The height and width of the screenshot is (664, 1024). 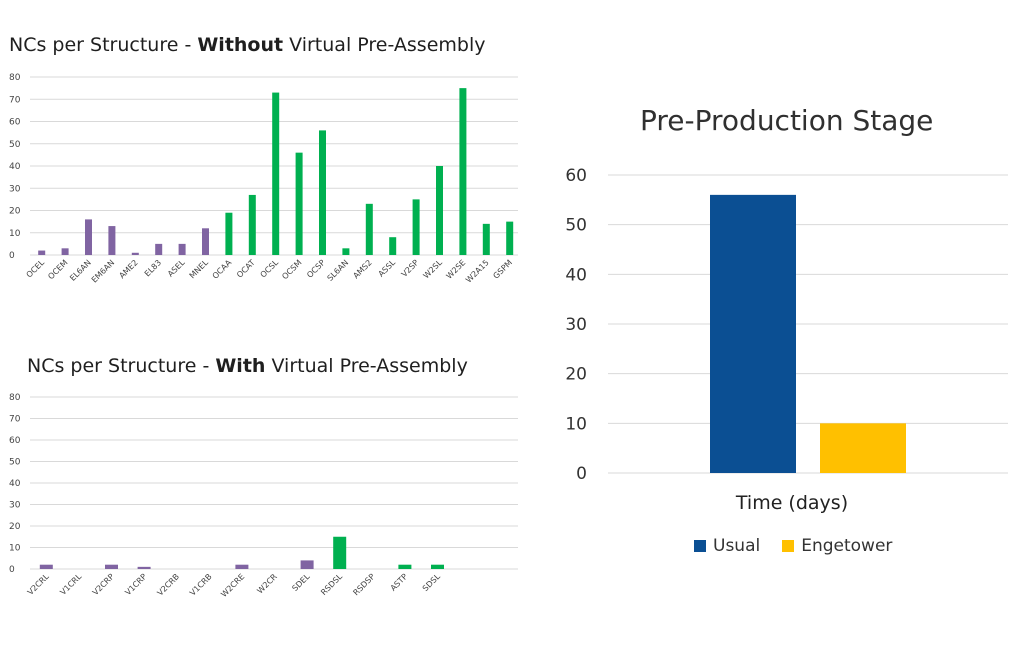 What do you see at coordinates (135, 253) in the screenshot?
I see `bar-ame2` at bounding box center [135, 253].